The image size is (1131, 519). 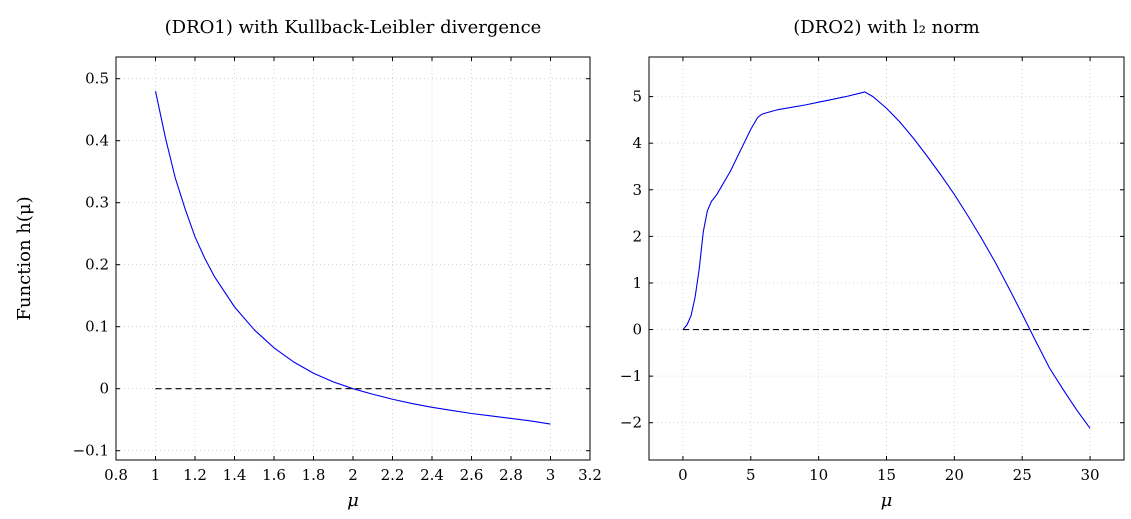 I want to click on y-tick-label: −0.1, so click(x=91, y=451).